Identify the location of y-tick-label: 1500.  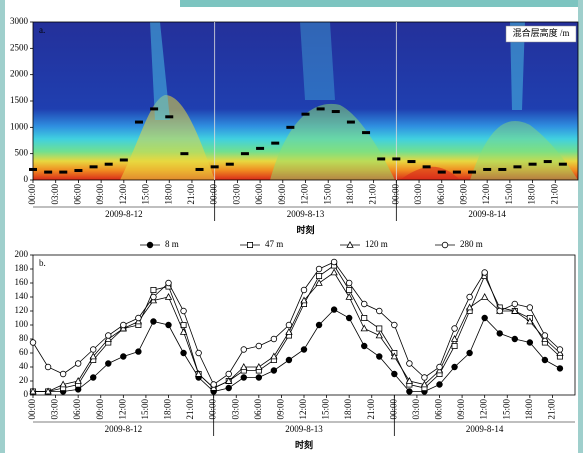
(19, 100).